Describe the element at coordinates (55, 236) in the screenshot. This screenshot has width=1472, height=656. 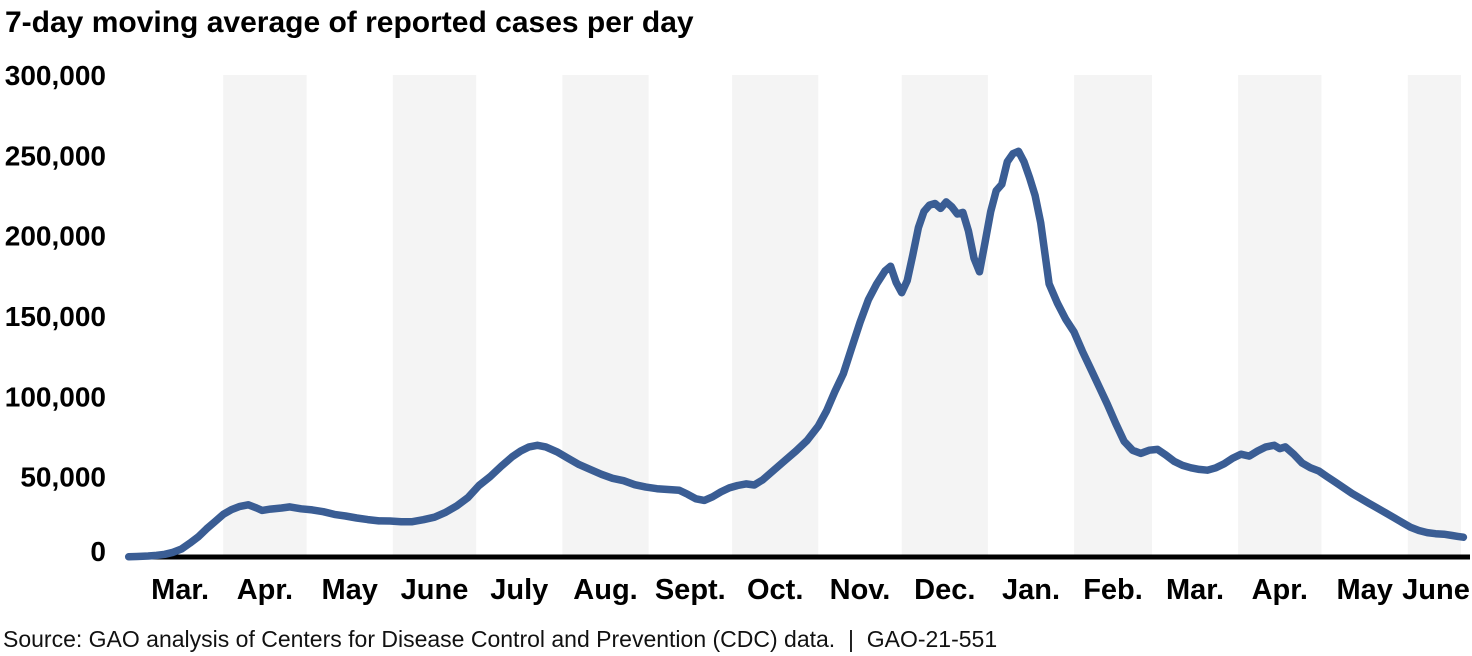
I see `y-axis-label: 200,000` at that location.